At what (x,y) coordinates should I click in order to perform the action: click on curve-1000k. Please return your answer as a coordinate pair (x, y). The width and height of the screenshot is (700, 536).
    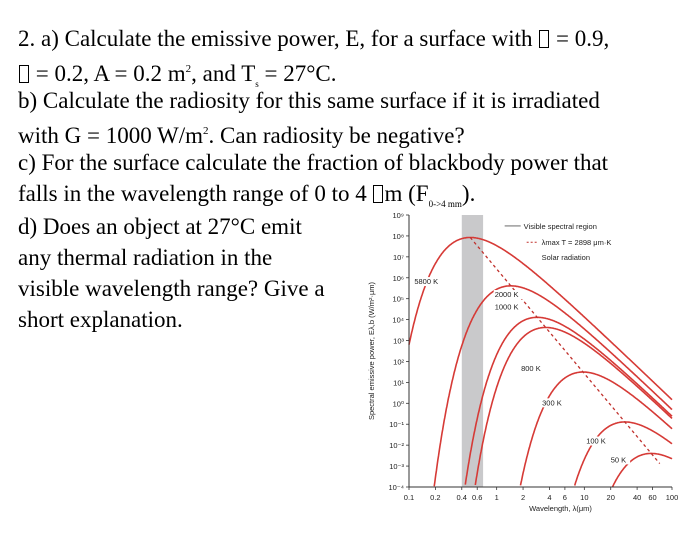
    Looking at the image, I should click on (568, 400).